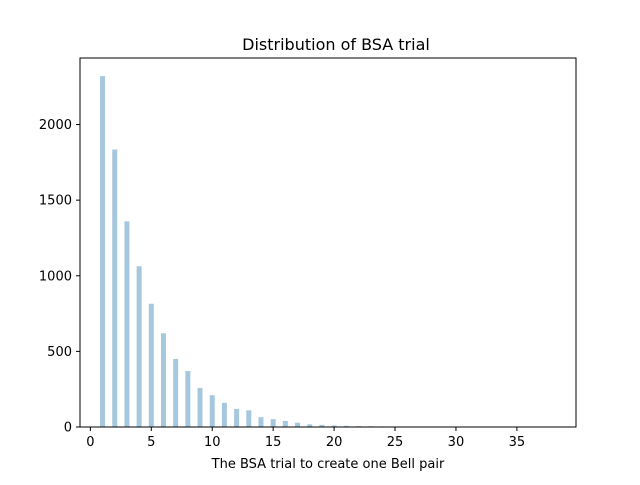  What do you see at coordinates (55, 125) in the screenshot?
I see `y-tick-label-2000: 2000` at bounding box center [55, 125].